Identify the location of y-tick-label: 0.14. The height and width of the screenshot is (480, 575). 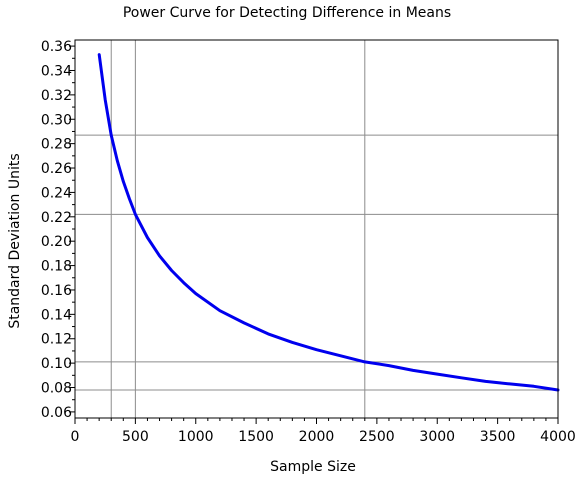
(56, 315).